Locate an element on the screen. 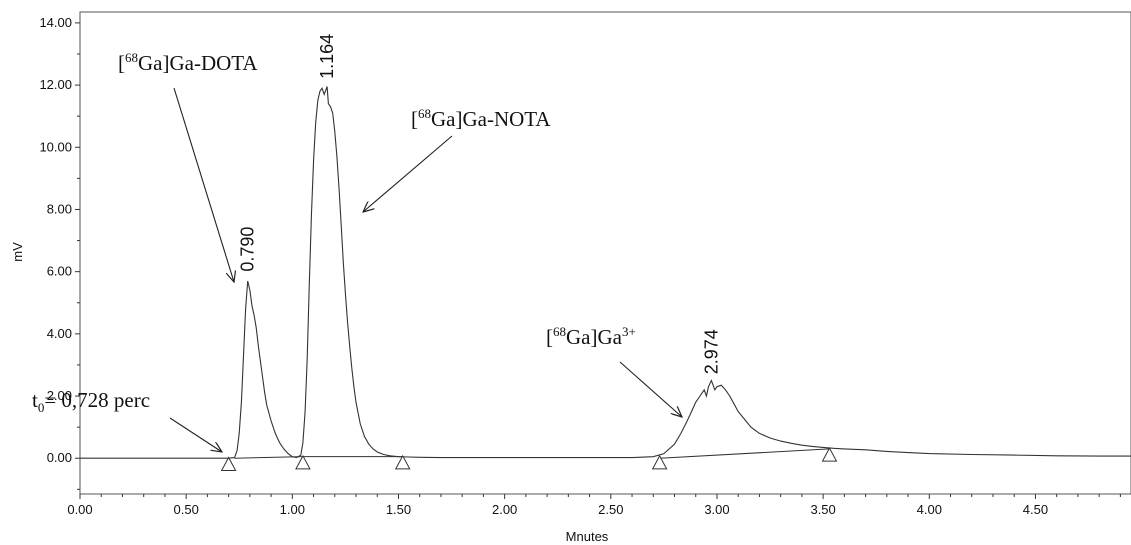 This screenshot has width=1131, height=545. y-axis: 0.00 2.00 4.00 6.00 8.00 10.00 12.00 14.00 is located at coordinates (59, 252).